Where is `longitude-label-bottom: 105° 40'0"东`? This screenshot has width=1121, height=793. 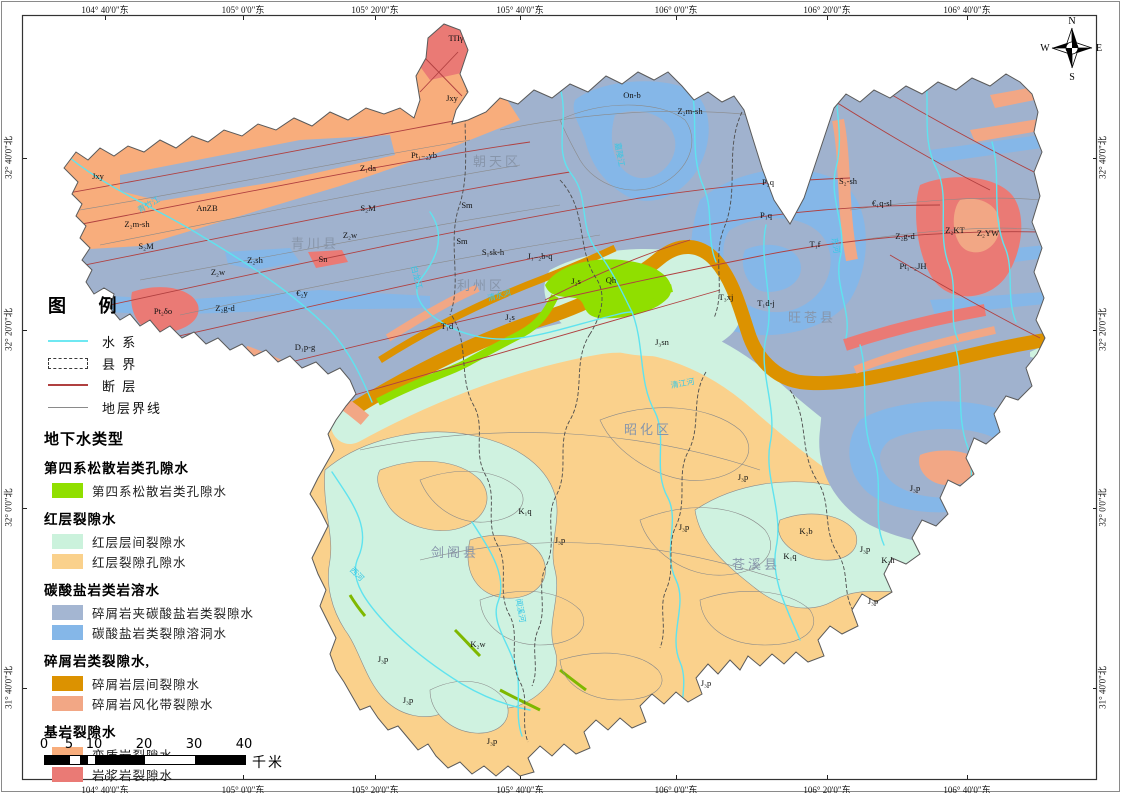
longitude-label-bottom: 105° 40'0"东 is located at coordinates (520, 789).